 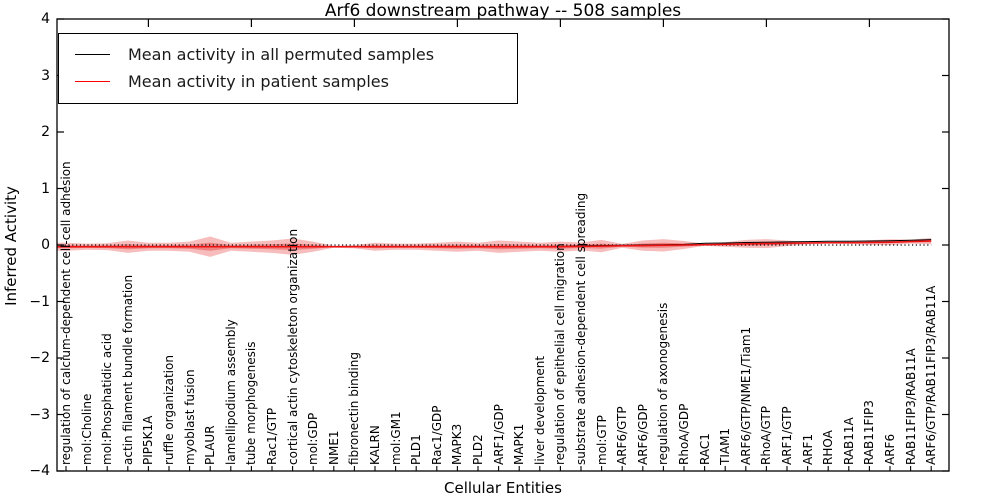 What do you see at coordinates (272, 436) in the screenshot?
I see `x-tick-label: Rac1/GTP` at bounding box center [272, 436].